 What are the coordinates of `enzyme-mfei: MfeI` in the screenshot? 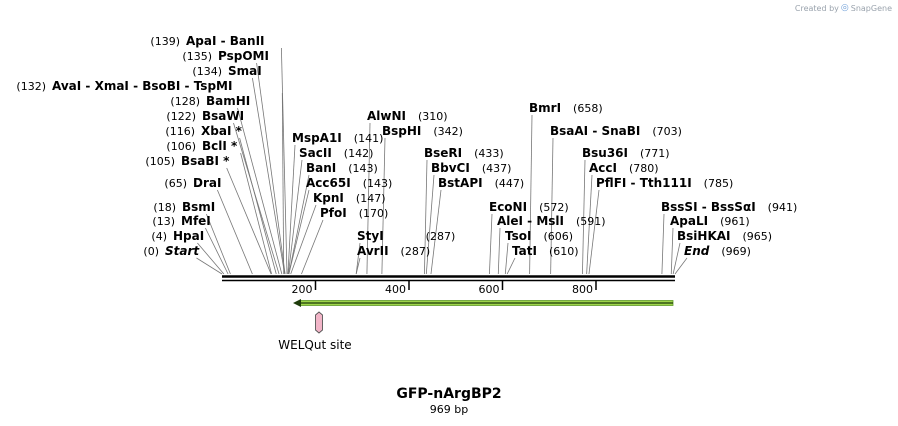 It's located at (196, 221).